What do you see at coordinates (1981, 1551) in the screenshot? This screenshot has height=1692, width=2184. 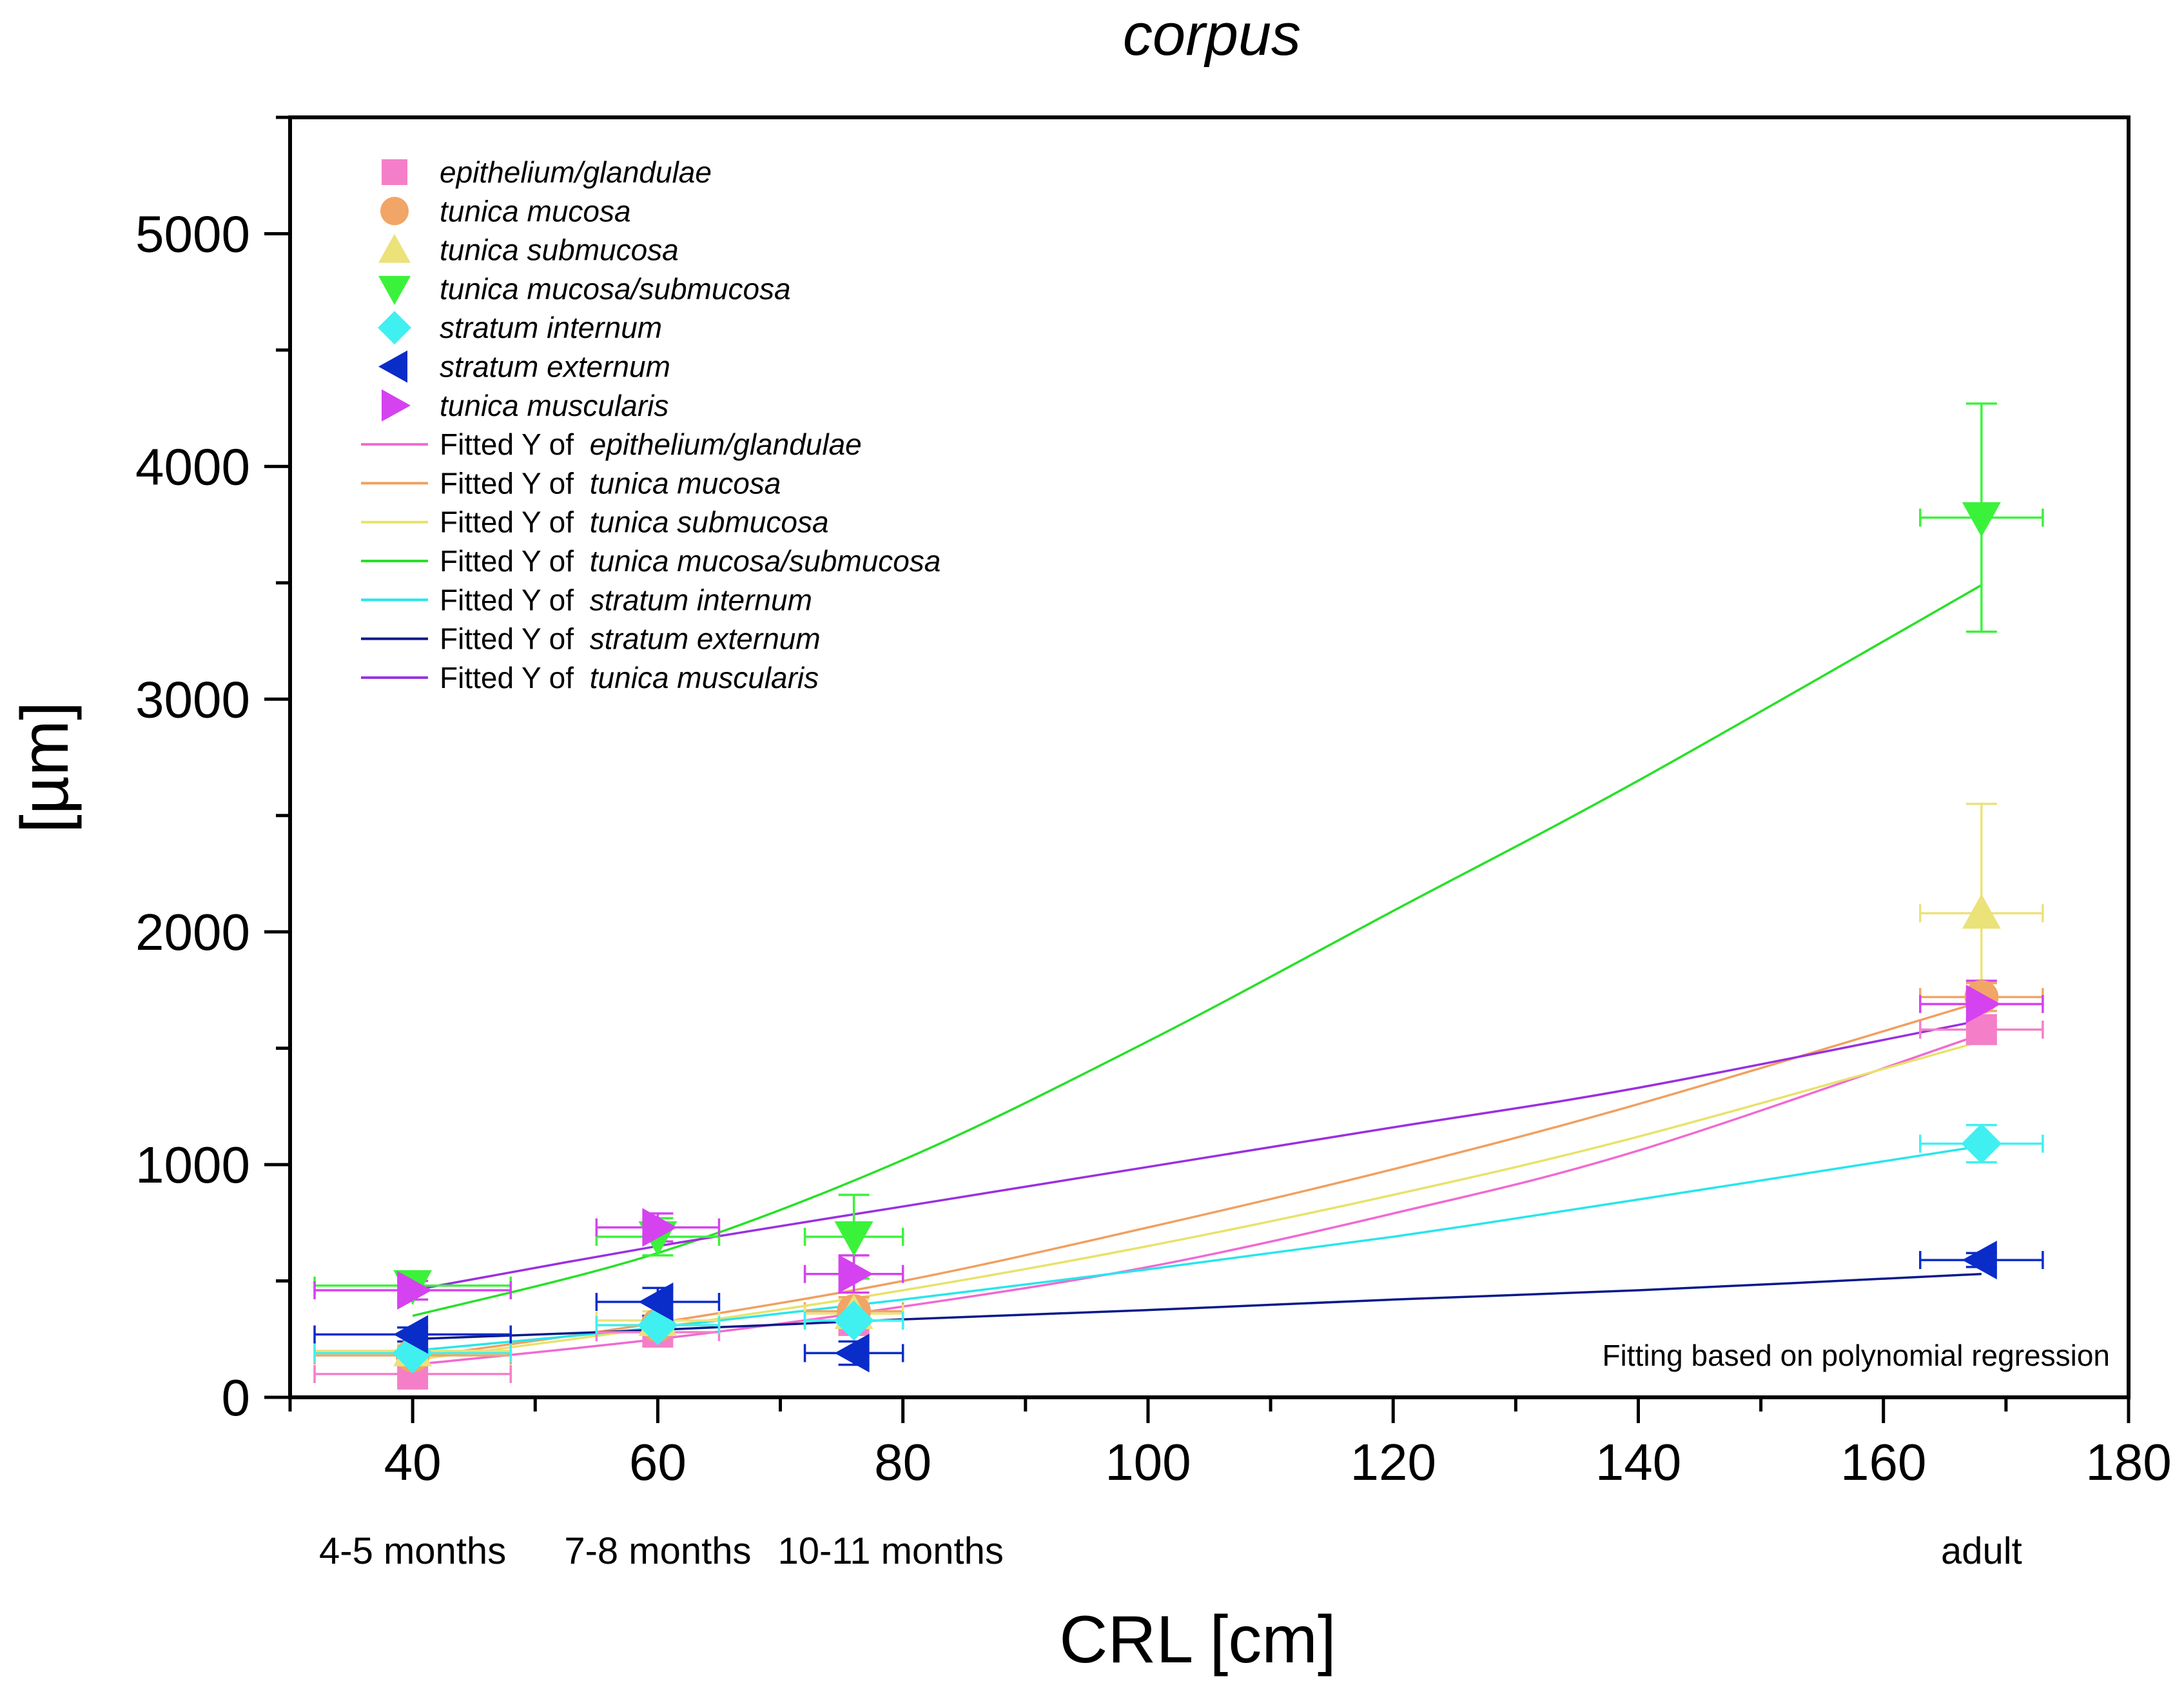 I see `age-label: adult` at bounding box center [1981, 1551].